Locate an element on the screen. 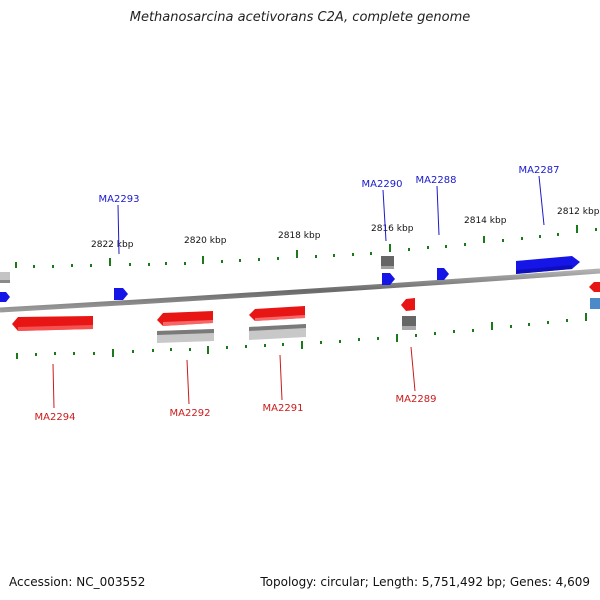  scale-label-2818: 2818 kbp is located at coordinates (299, 236).